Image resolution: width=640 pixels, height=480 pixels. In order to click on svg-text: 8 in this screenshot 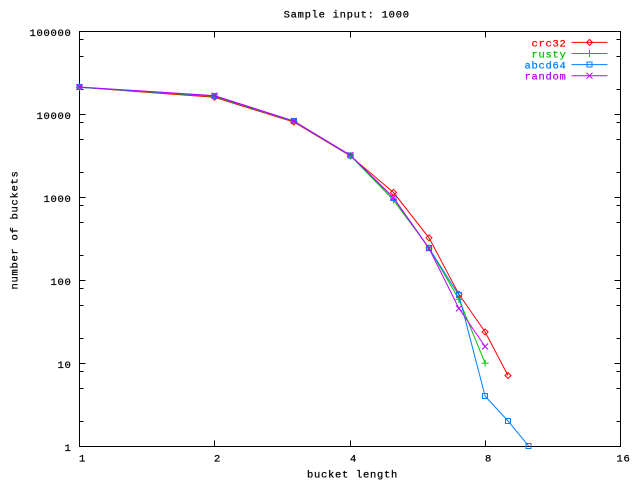, I will do `click(488, 460)`.